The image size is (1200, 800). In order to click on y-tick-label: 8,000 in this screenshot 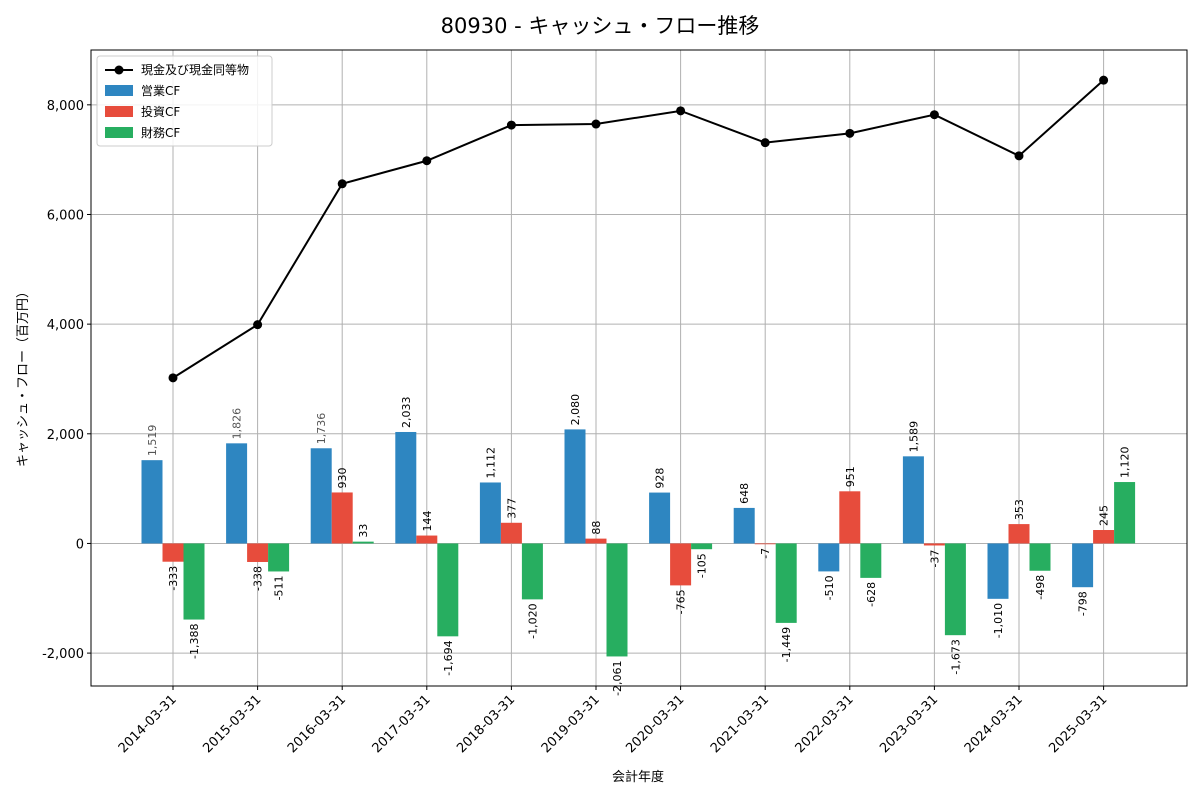, I will do `click(65, 106)`.